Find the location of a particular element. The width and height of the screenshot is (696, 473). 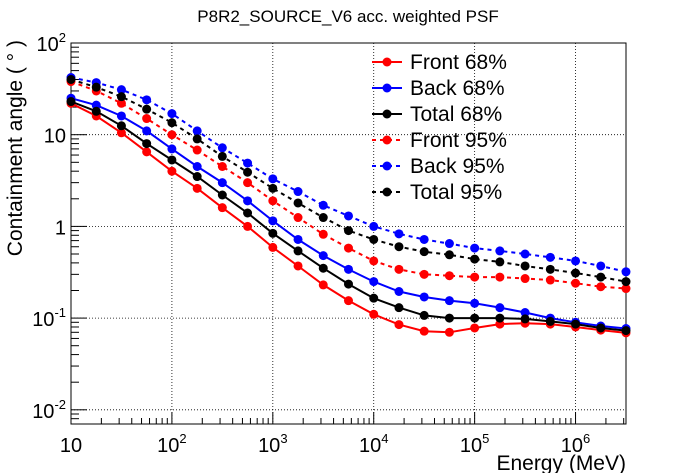

legend-item: Front 68% is located at coordinates (439, 62).